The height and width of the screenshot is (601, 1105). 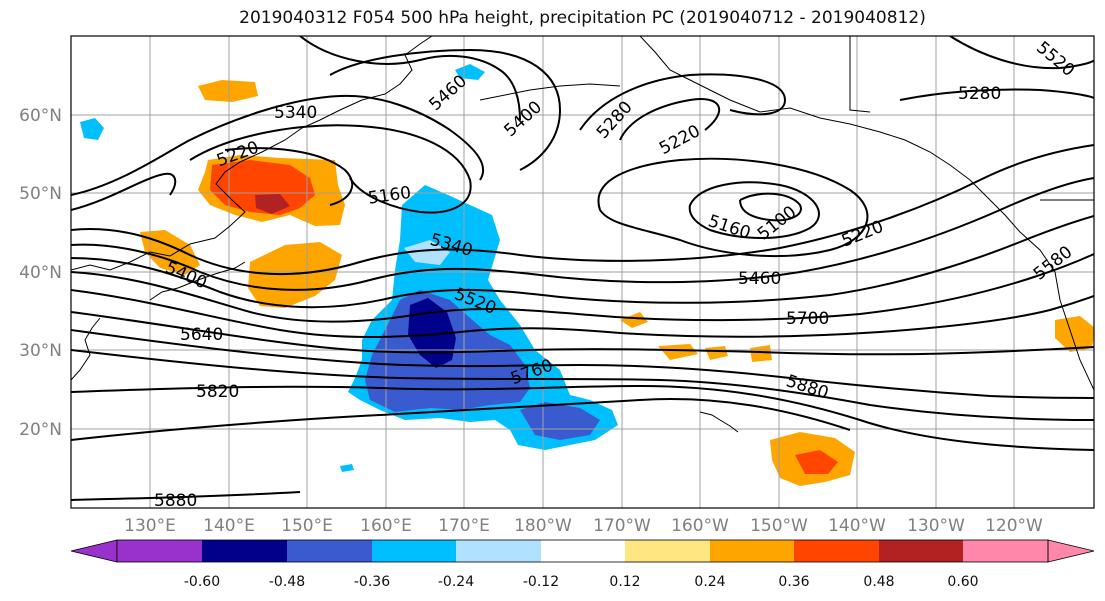 What do you see at coordinates (307, 526) in the screenshot?
I see `lon-label-150E: 150°E` at bounding box center [307, 526].